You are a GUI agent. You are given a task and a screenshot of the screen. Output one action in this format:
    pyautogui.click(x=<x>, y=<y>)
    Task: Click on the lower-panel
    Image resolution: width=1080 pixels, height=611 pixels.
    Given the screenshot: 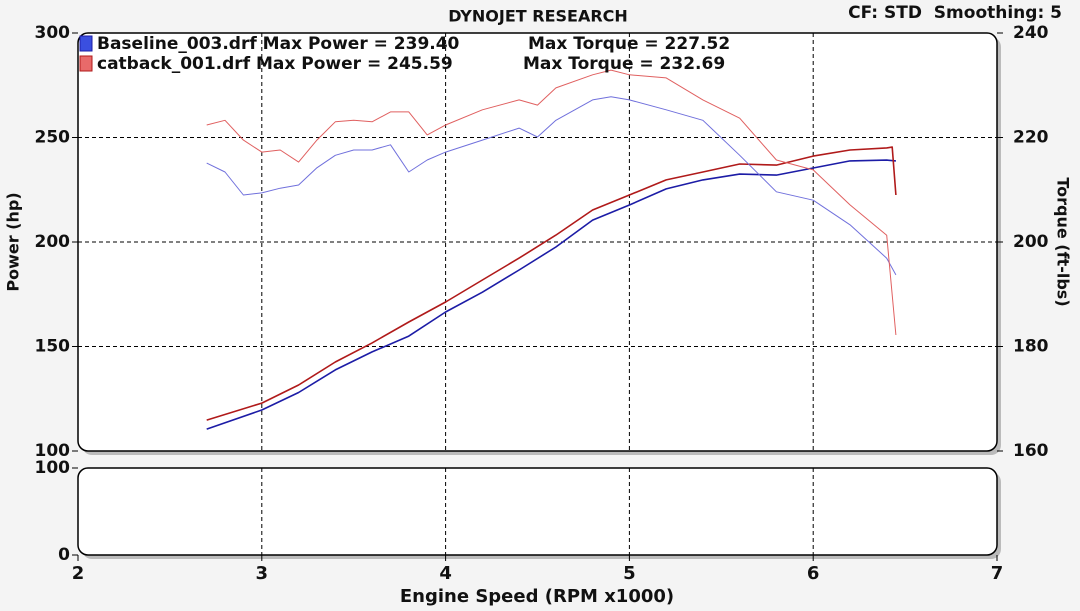 What is the action you would take?
    pyautogui.click(x=537, y=511)
    